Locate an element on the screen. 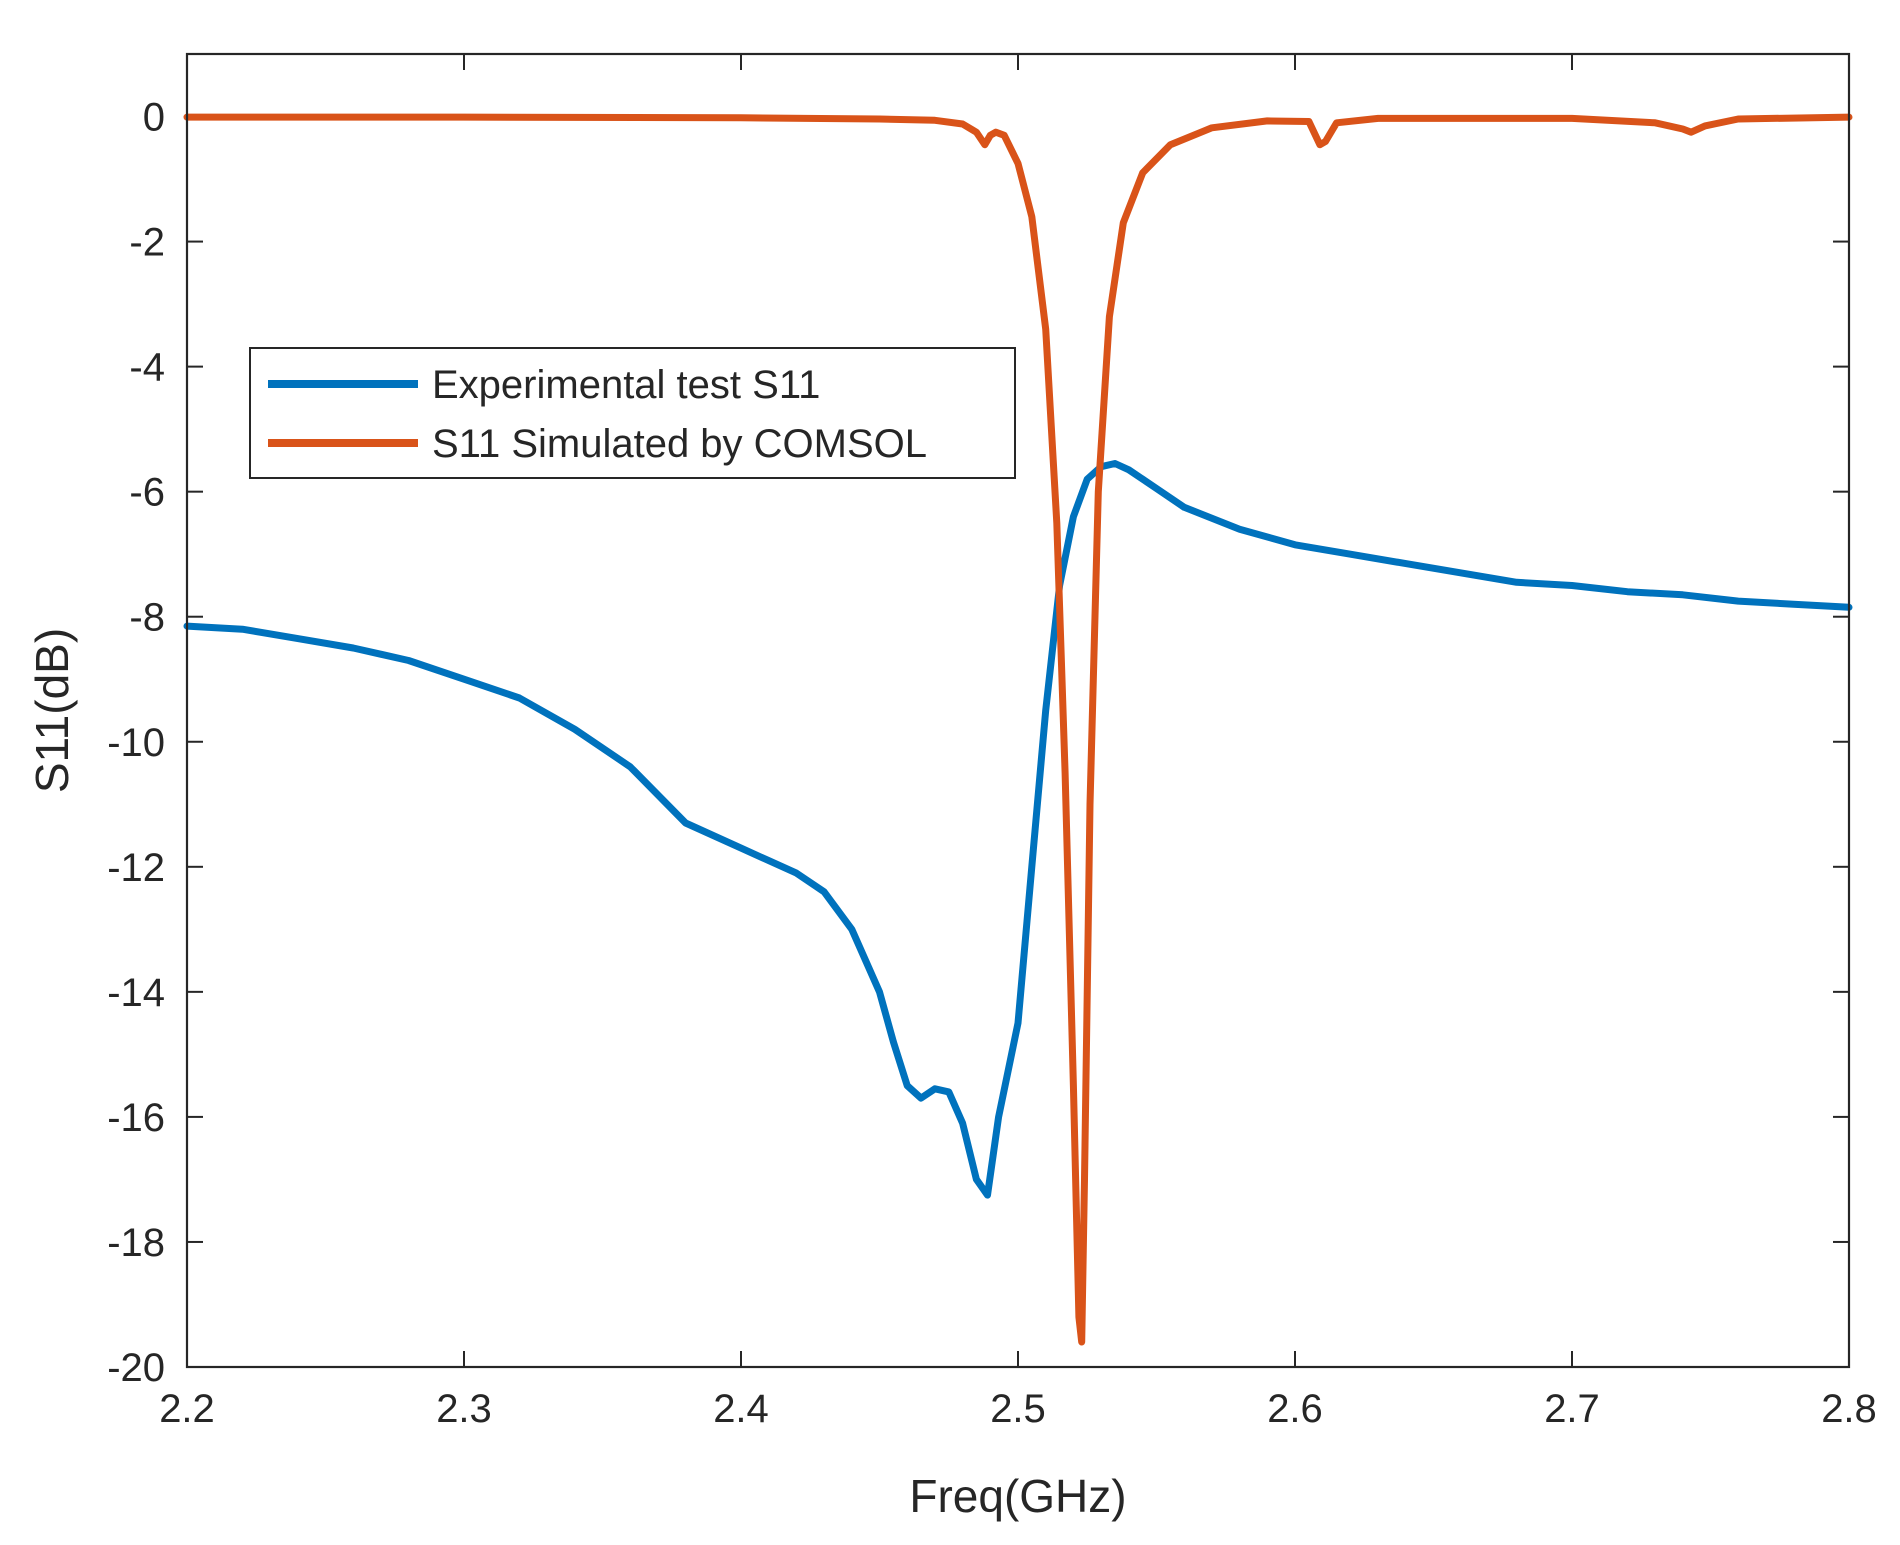  x-tick-label: 2.3 is located at coordinates (464, 1409).